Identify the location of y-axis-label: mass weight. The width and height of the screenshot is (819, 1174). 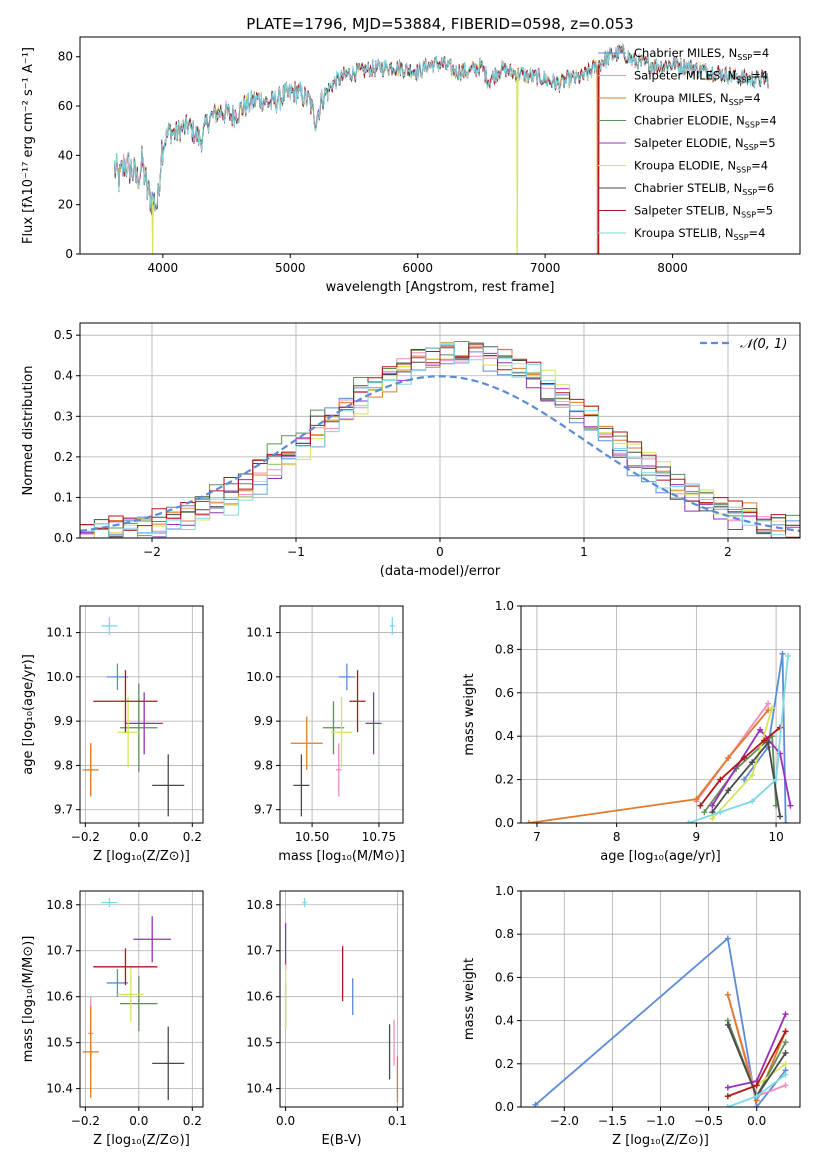
(469, 999).